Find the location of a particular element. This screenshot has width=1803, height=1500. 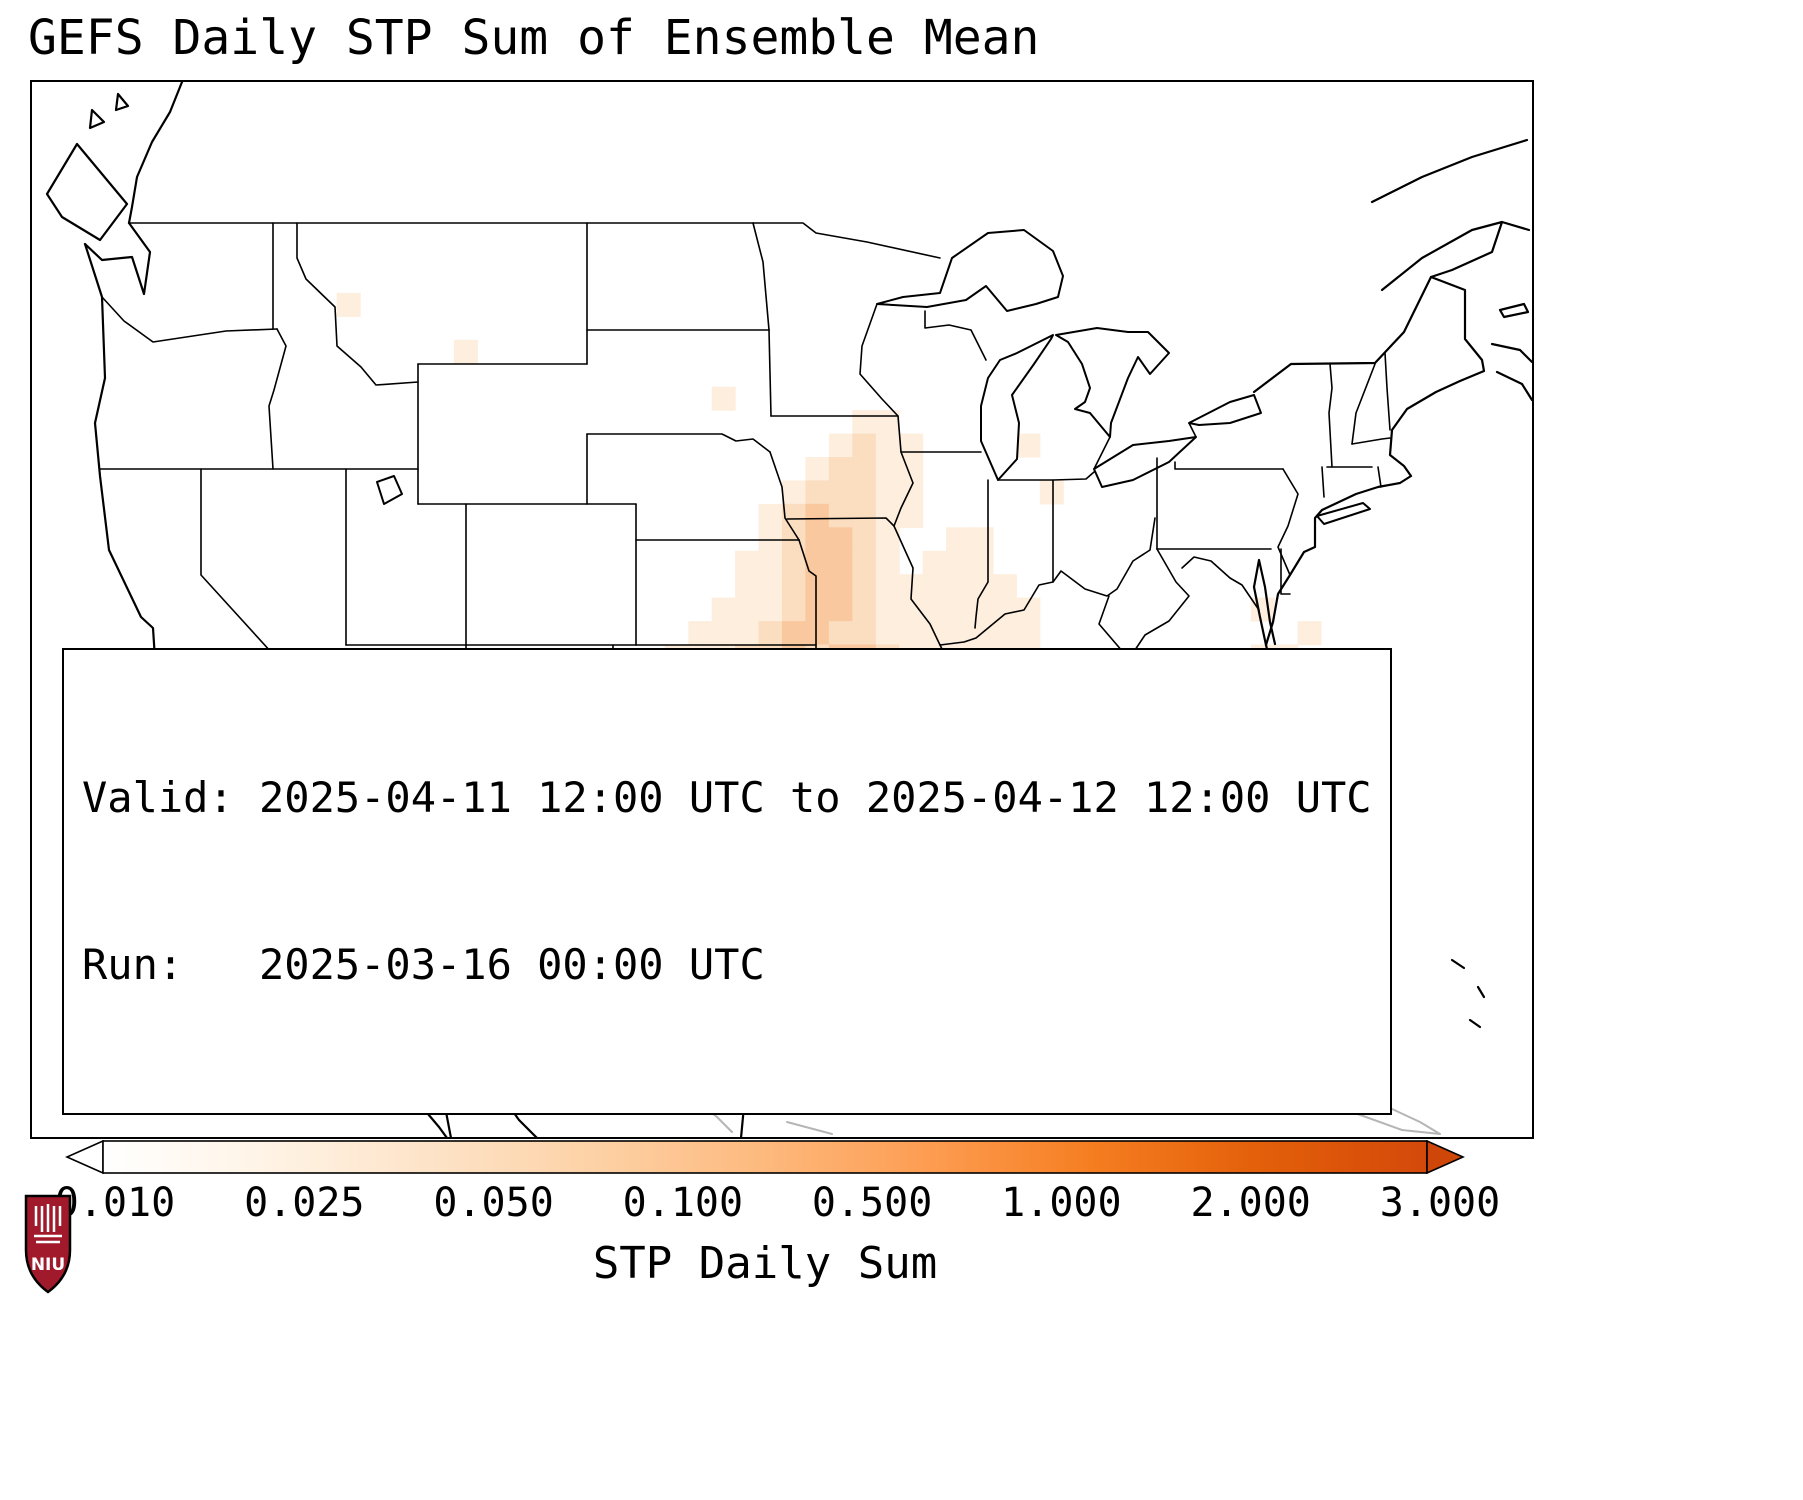

colorbar-over-arrow-icon is located at coordinates (1445, 1157).